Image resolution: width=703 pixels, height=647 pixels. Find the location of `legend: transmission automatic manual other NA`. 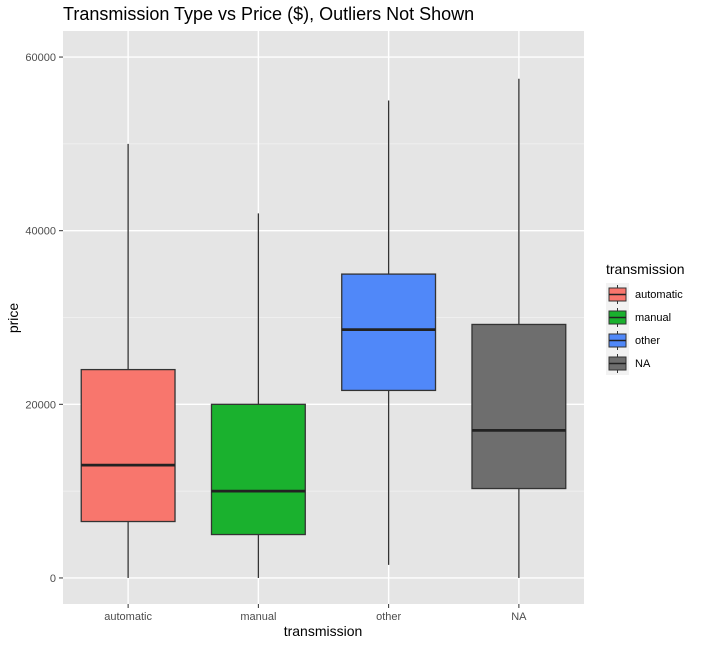

legend: transmission automatic manual other NA is located at coordinates (645, 318).